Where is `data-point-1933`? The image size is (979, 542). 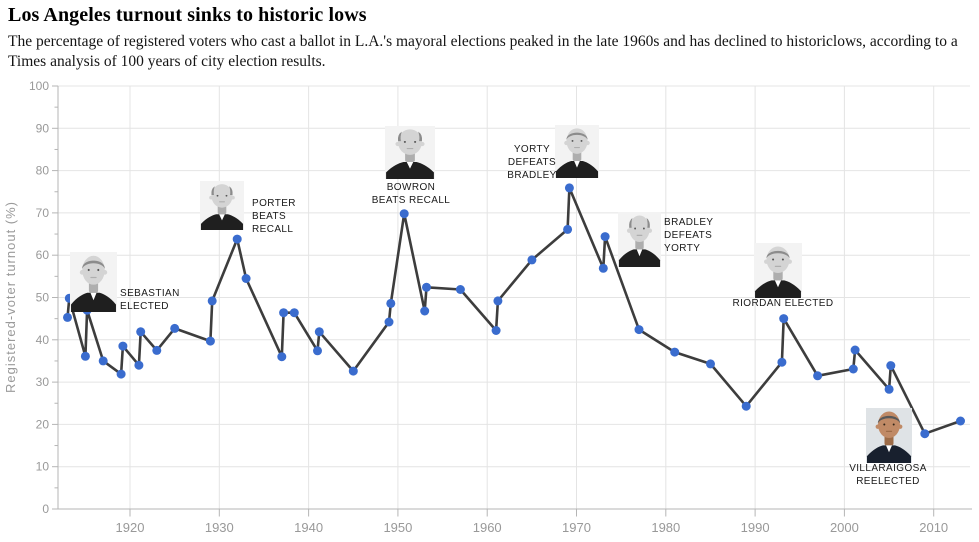
data-point-1933 is located at coordinates (246, 278).